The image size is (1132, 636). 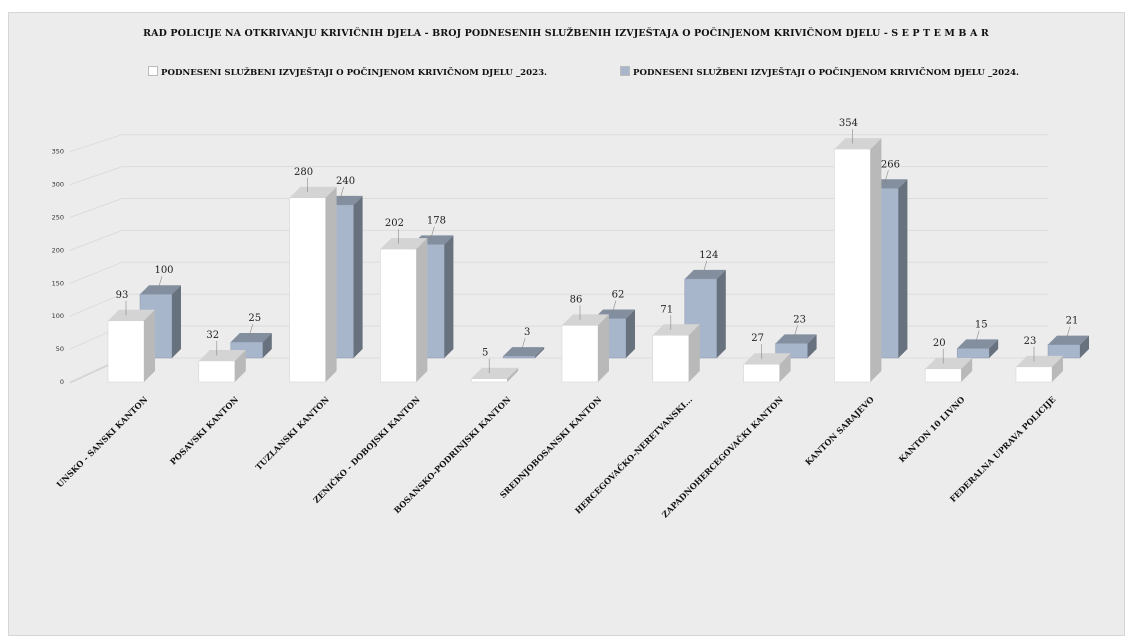 I want to click on x-tick-label-9: KANTON 10 LIVNO, so click(x=932, y=429).